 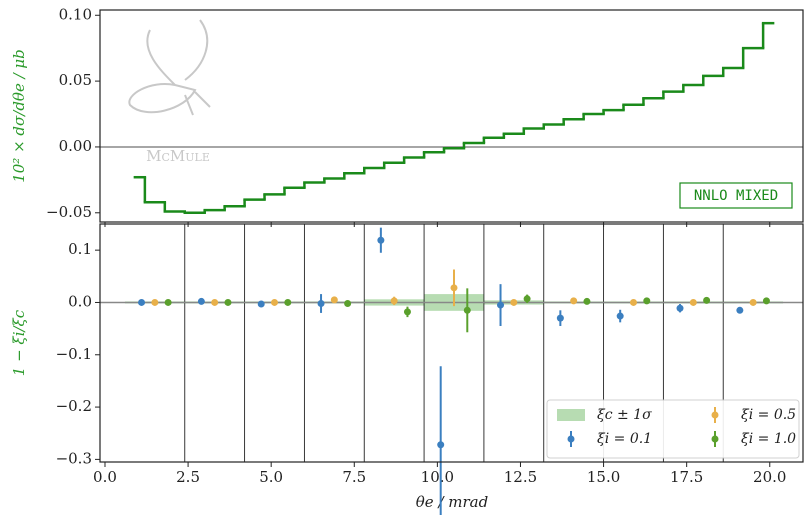 What do you see at coordinates (69, 212) in the screenshot?
I see `y-tick-label: −0.05` at bounding box center [69, 212].